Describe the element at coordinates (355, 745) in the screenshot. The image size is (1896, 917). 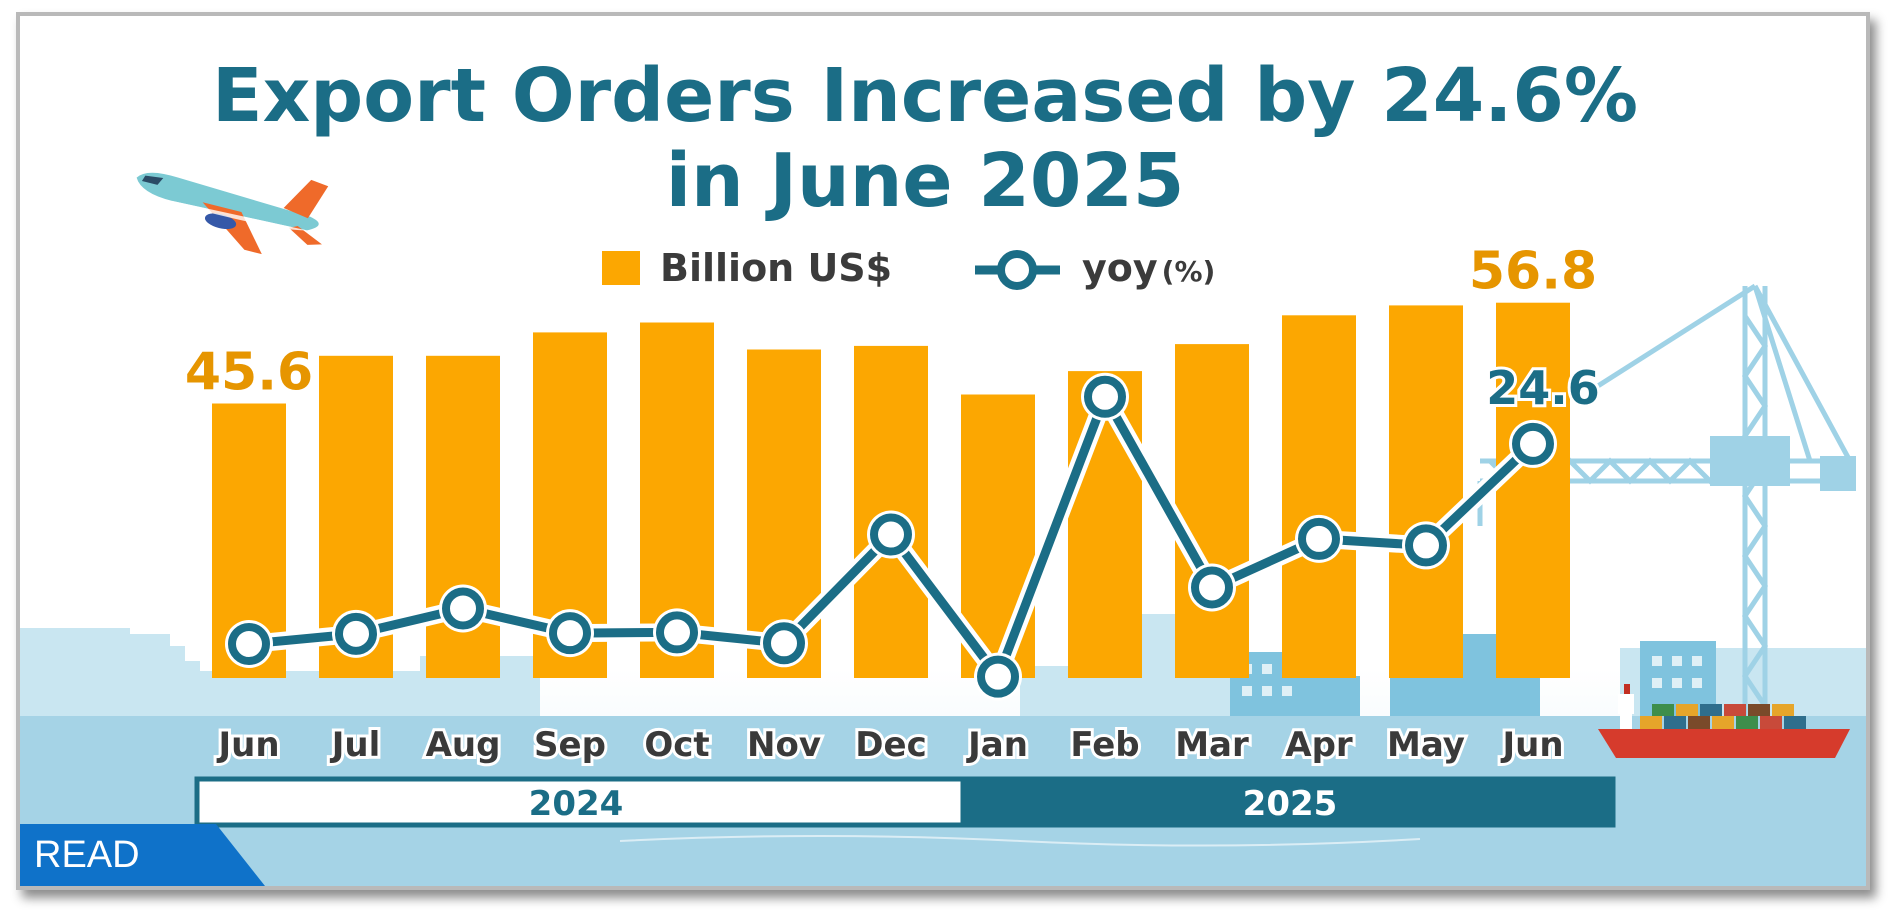
I see `month-label-2: Jul` at that location.